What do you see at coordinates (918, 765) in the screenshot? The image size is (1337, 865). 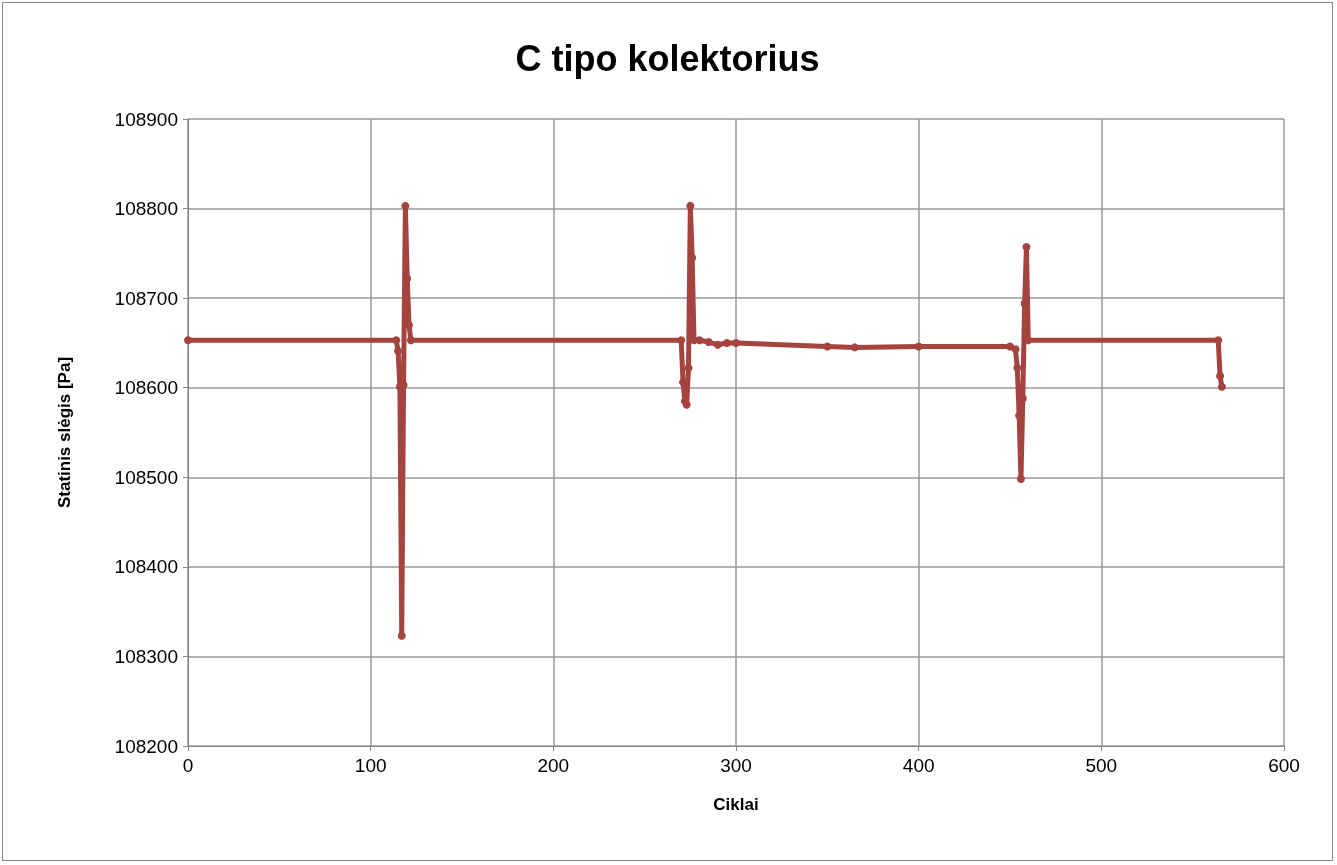 I see `x-tick-label: 400` at bounding box center [918, 765].